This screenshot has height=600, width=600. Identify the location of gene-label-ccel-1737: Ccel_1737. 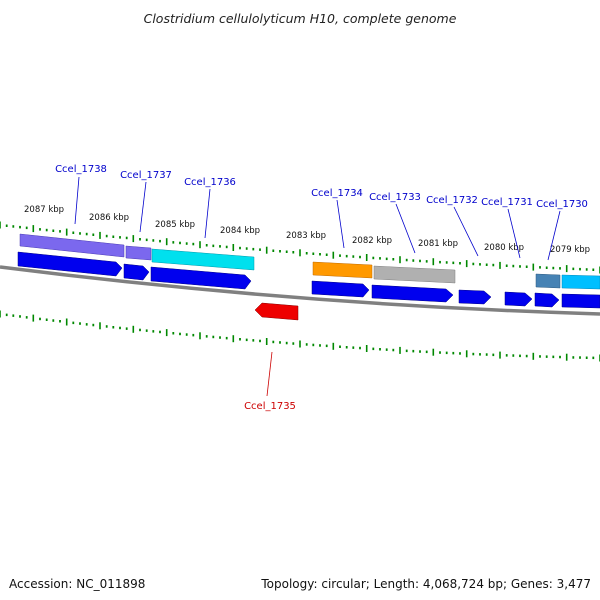
(146, 175).